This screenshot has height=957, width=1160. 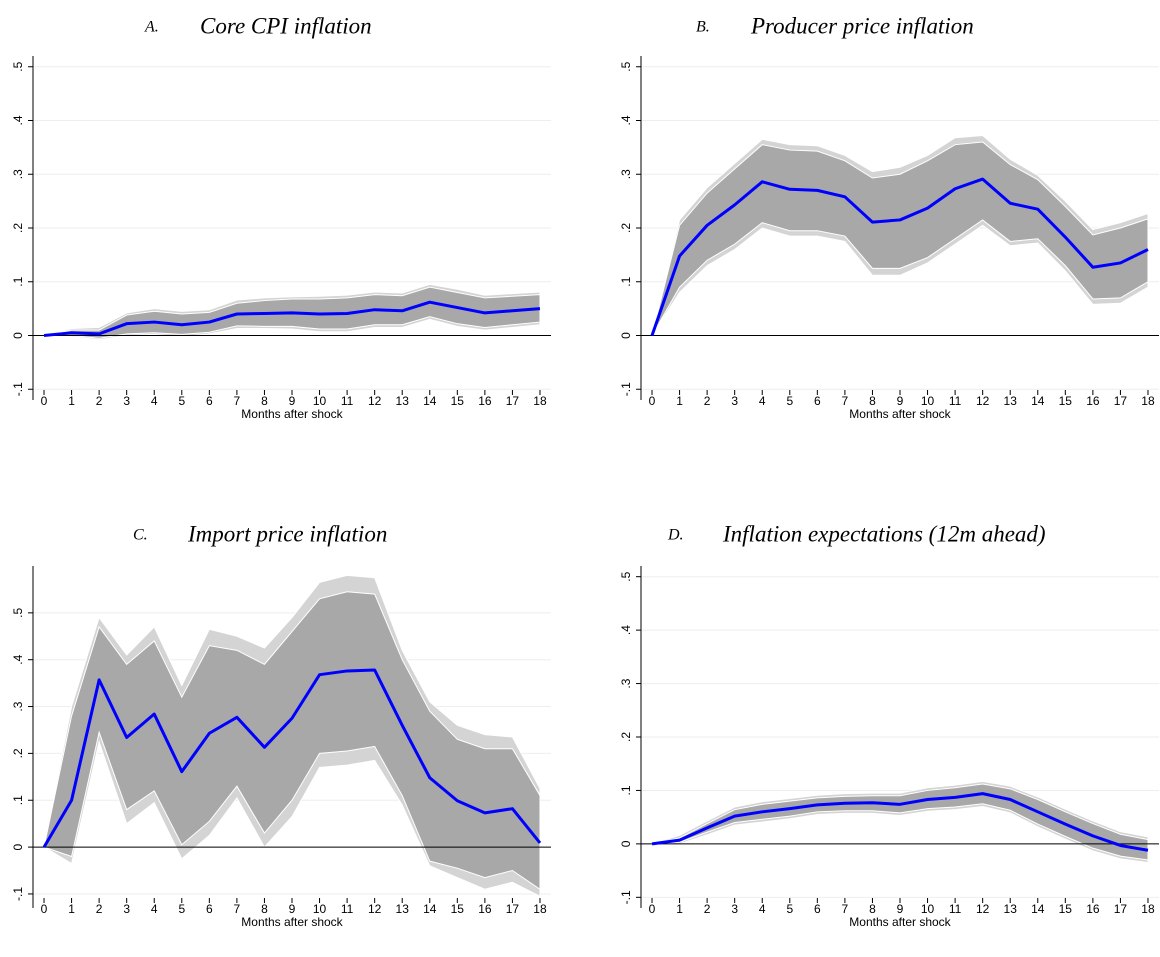 I want to click on confidence-band, so click(x=900, y=822).